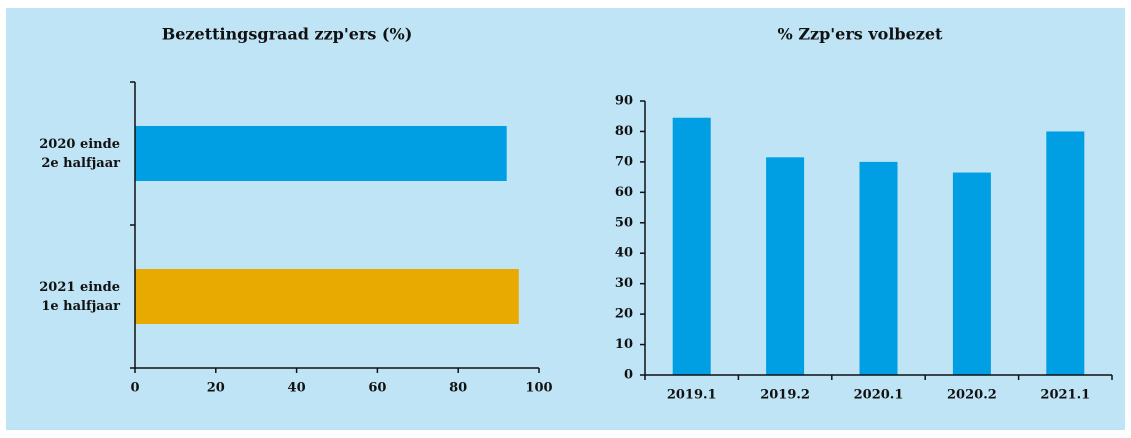 Image resolution: width=1131 pixels, height=438 pixels. What do you see at coordinates (624, 253) in the screenshot?
I see `y-tick-label: 40` at bounding box center [624, 253].